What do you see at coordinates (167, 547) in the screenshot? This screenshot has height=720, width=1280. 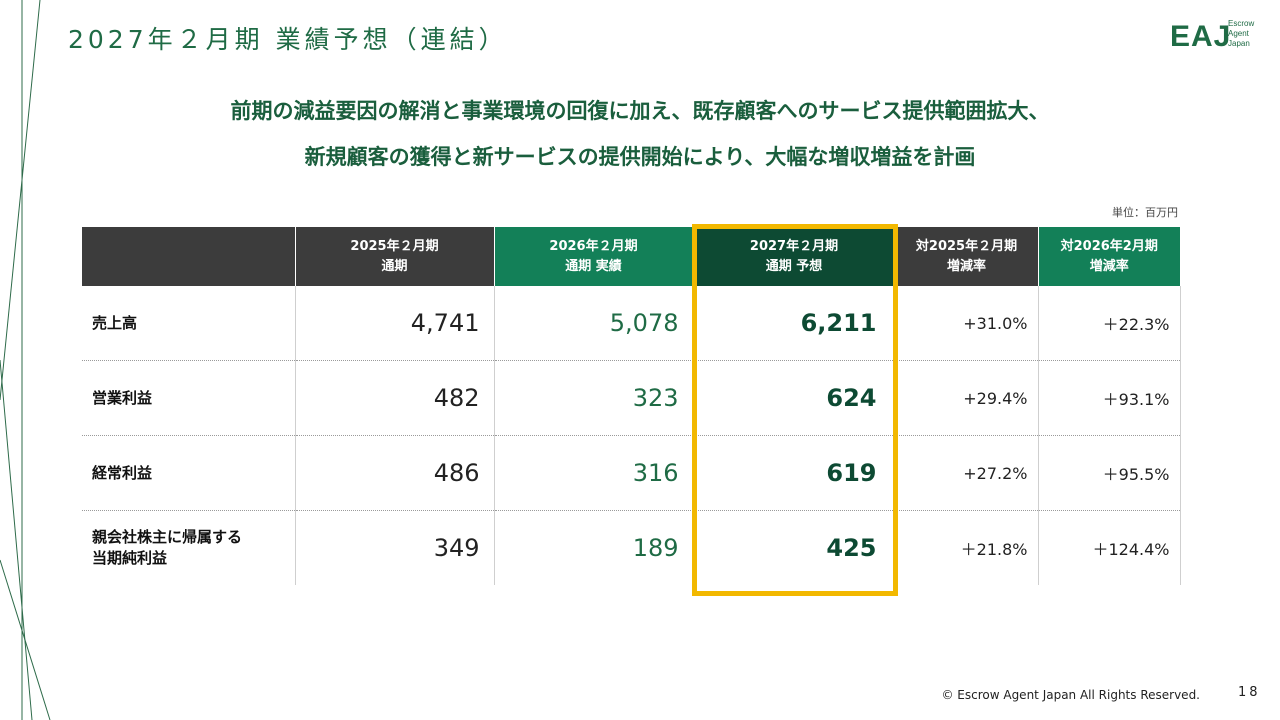 I see `row-label: 親会社株主に帰属する 当期純利益` at bounding box center [167, 547].